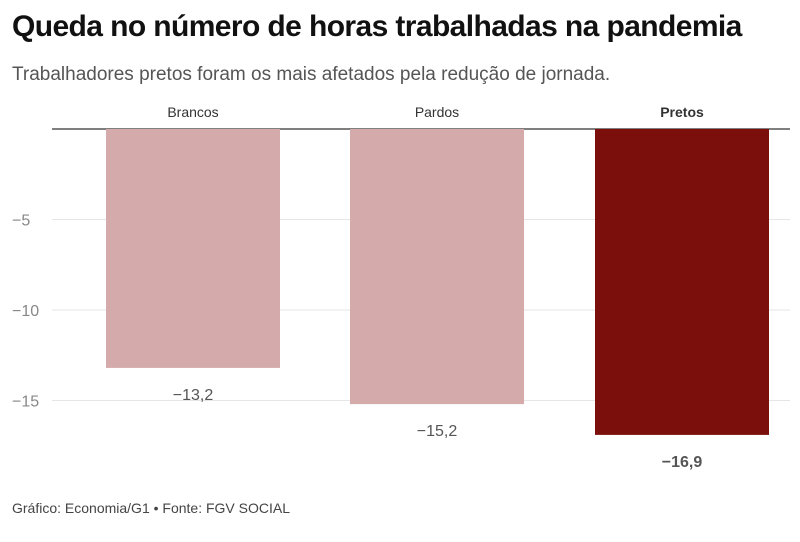  I want to click on y-tick-label: −5, so click(21, 221).